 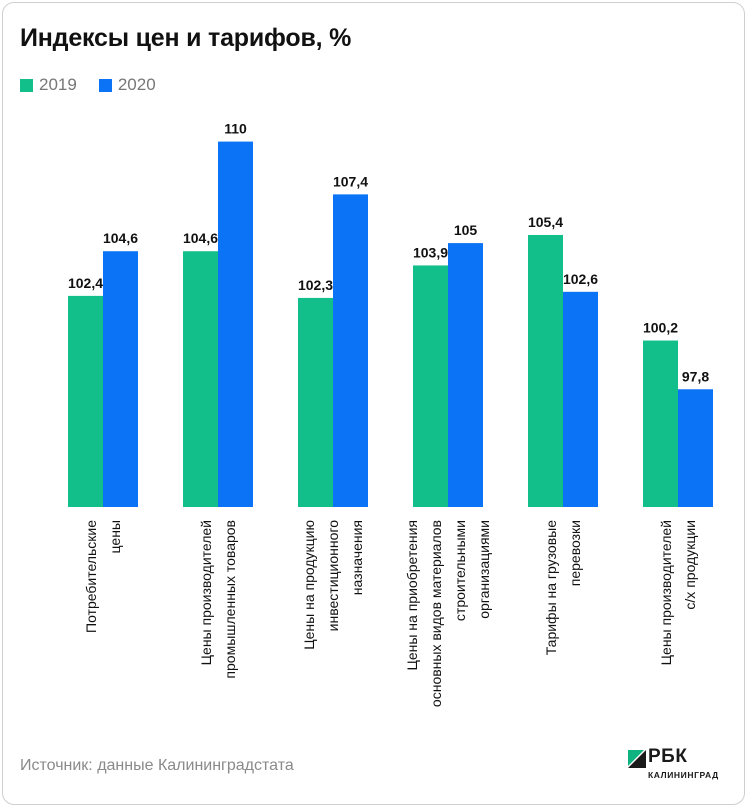 What do you see at coordinates (230, 599) in the screenshot?
I see `category-label-2-line-2: промышленных товаров` at bounding box center [230, 599].